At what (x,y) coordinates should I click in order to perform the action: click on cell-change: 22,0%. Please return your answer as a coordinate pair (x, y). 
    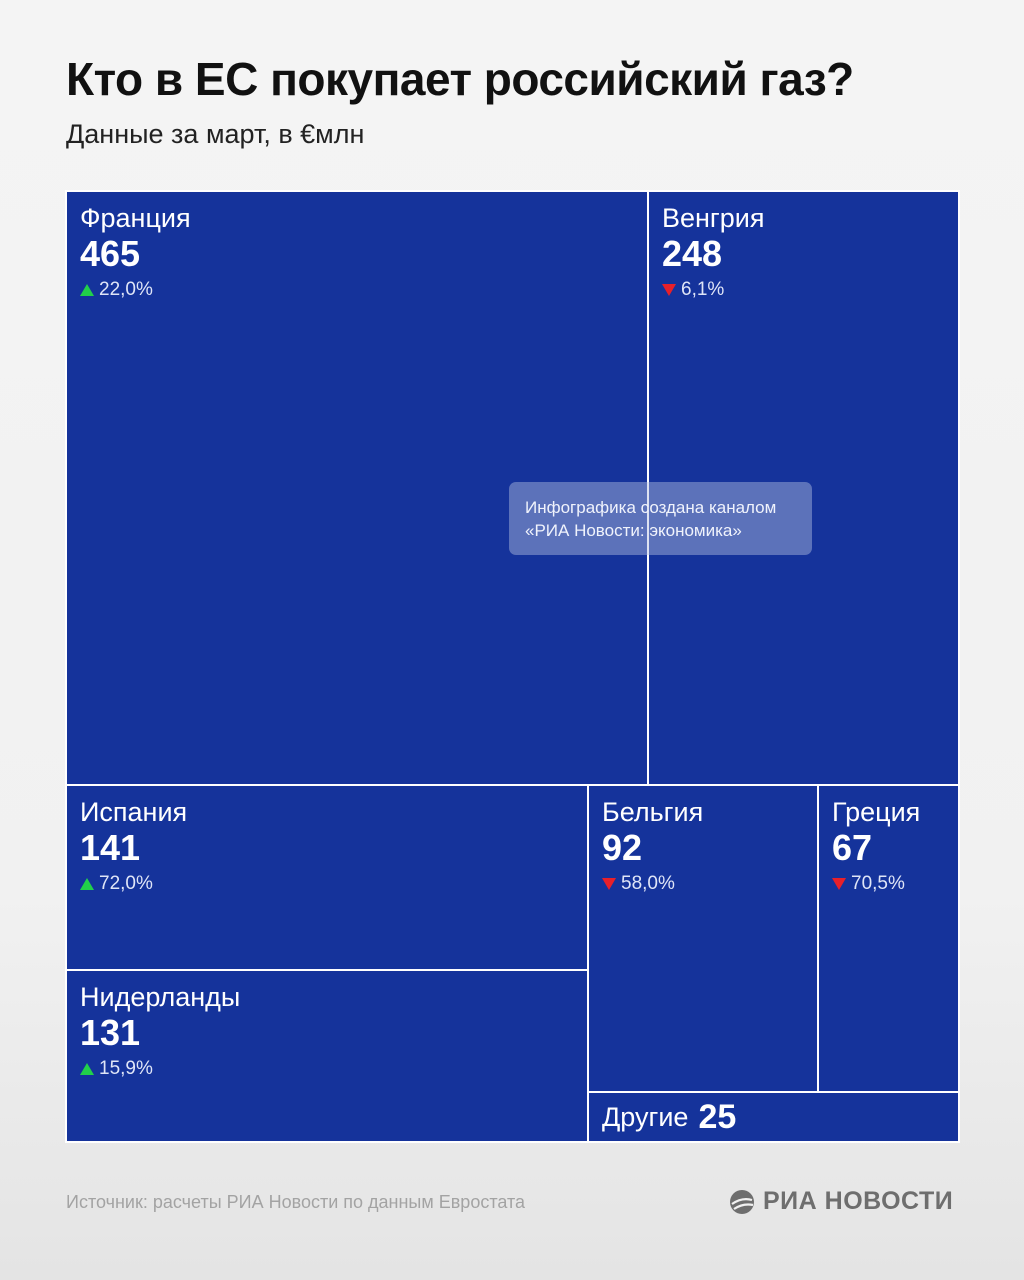
    Looking at the image, I should click on (116, 290).